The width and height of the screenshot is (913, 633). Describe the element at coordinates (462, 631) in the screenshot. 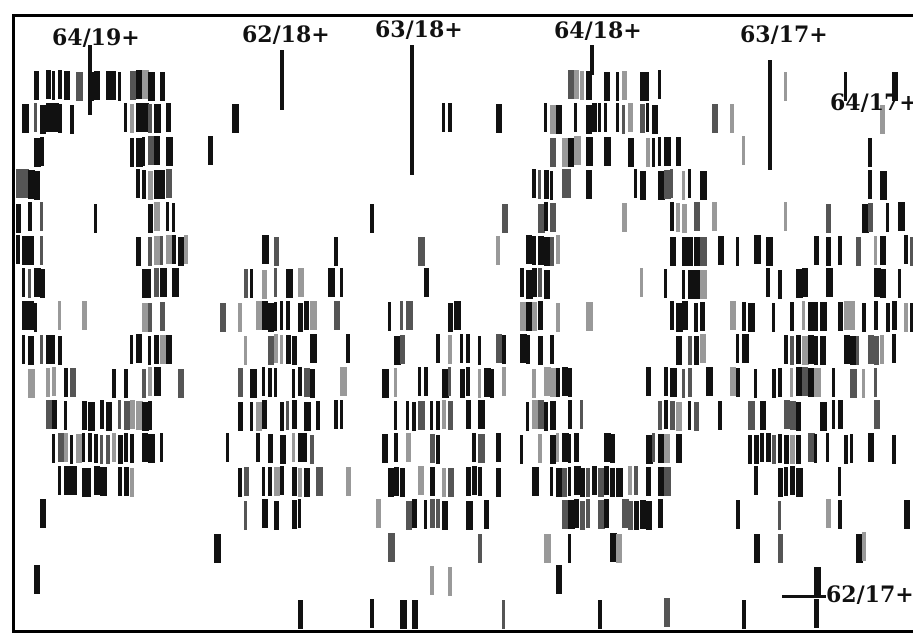

I see `frame-bottom` at that location.